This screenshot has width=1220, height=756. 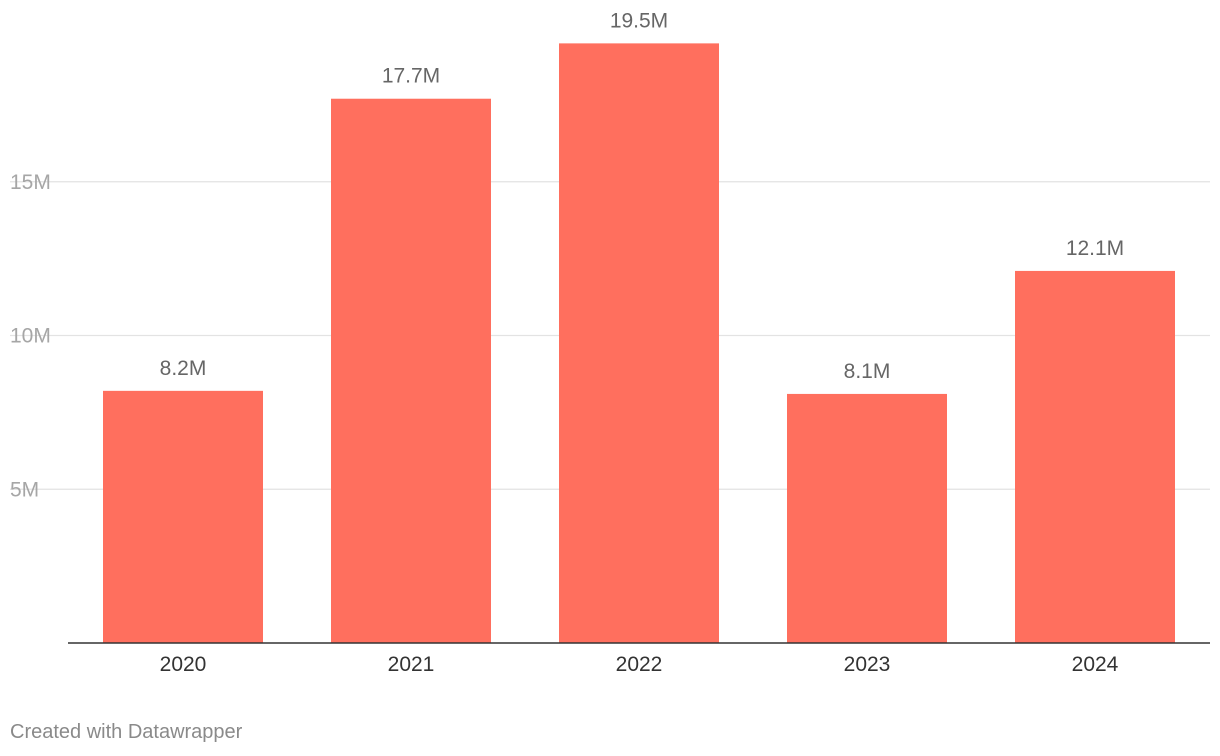 What do you see at coordinates (1095, 456) in the screenshot?
I see `bar-2024` at bounding box center [1095, 456].